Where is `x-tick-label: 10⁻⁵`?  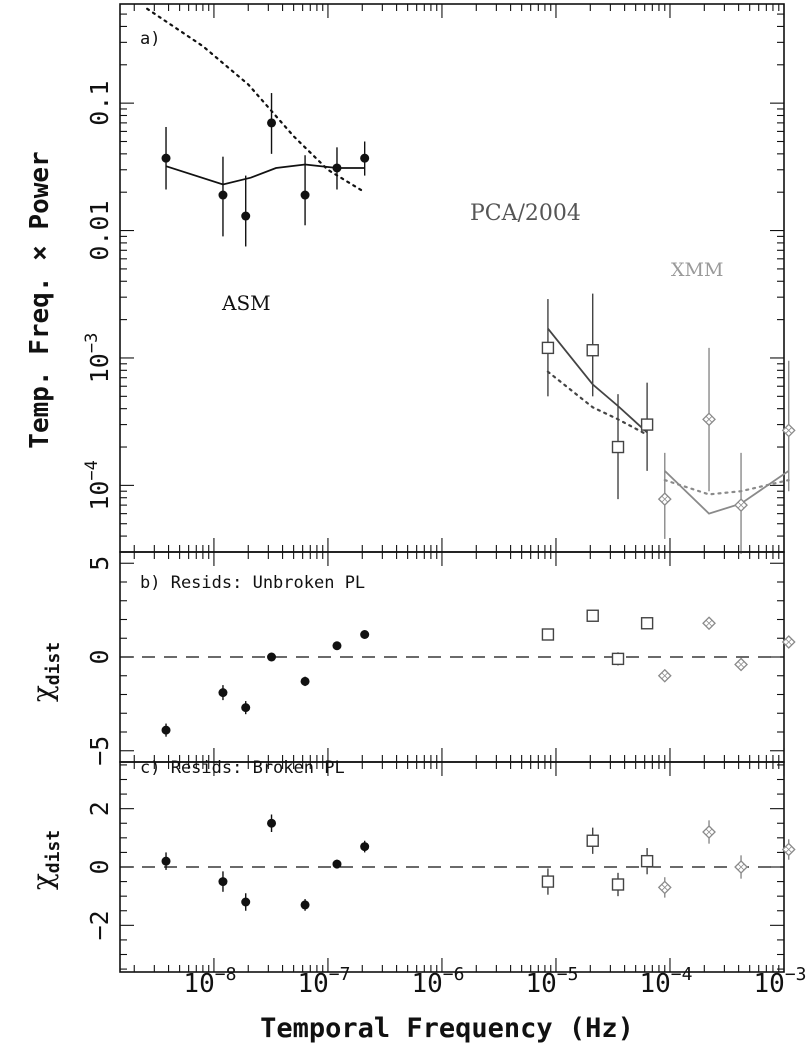
x-tick-label: 10⁻⁵ is located at coordinates (551, 981).